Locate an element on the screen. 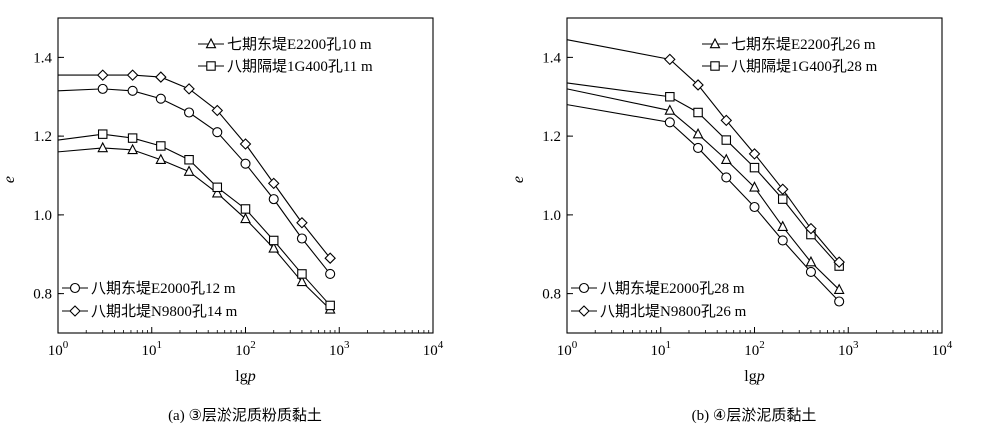 This screenshot has height=435, width=992. y-tick-label: 1.2 is located at coordinates (42, 137).